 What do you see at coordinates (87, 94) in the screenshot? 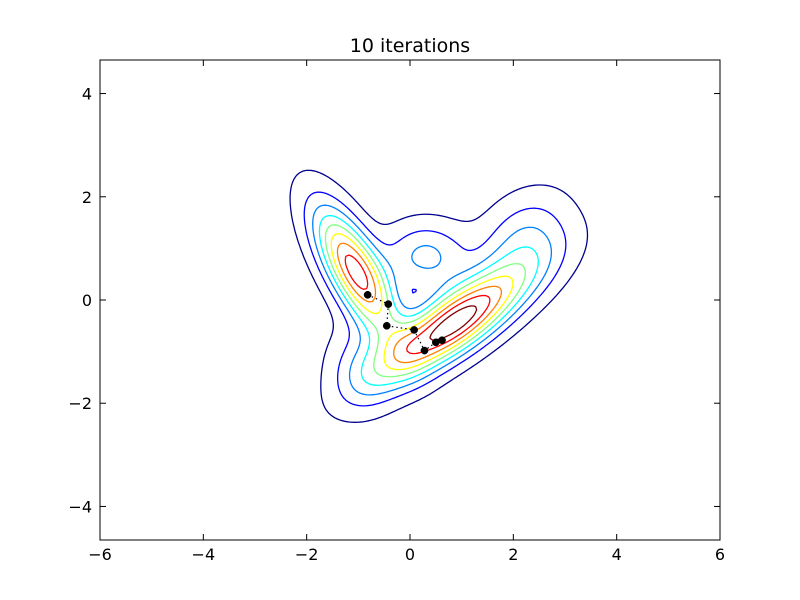
I see `y-tick-label: 4` at bounding box center [87, 94].